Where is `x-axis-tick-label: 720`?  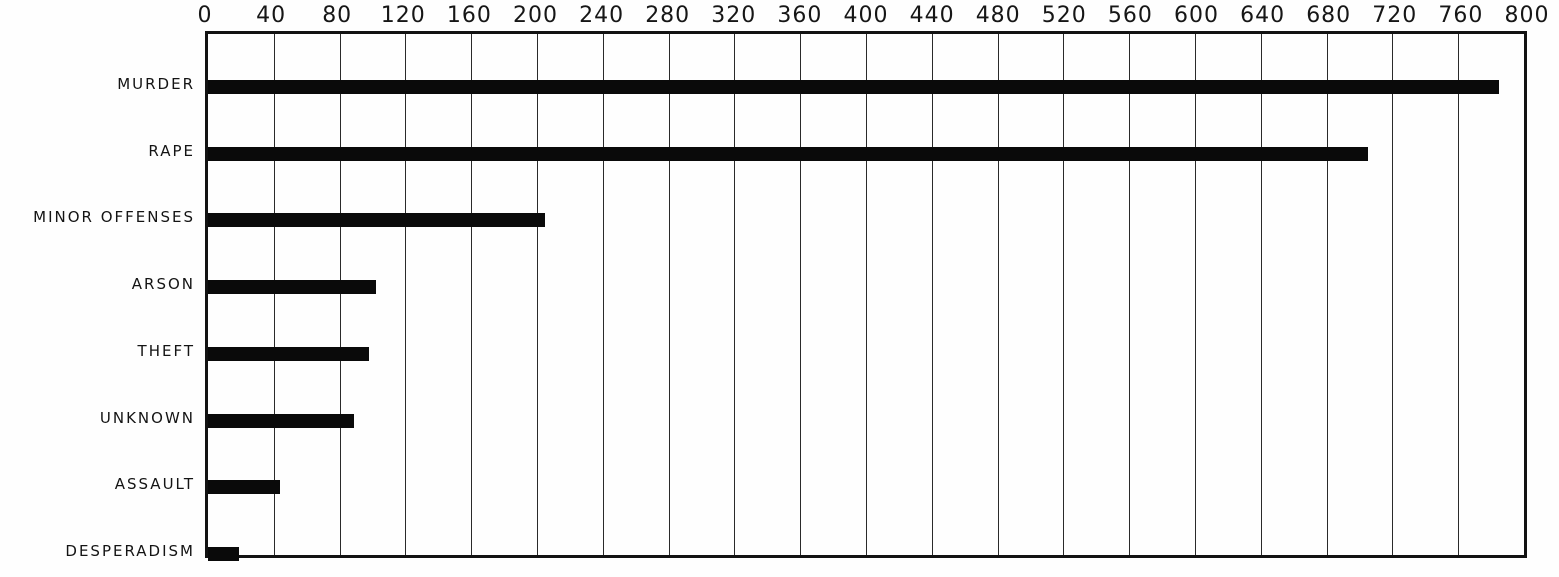
x-axis-tick-label: 720 is located at coordinates (1395, 15).